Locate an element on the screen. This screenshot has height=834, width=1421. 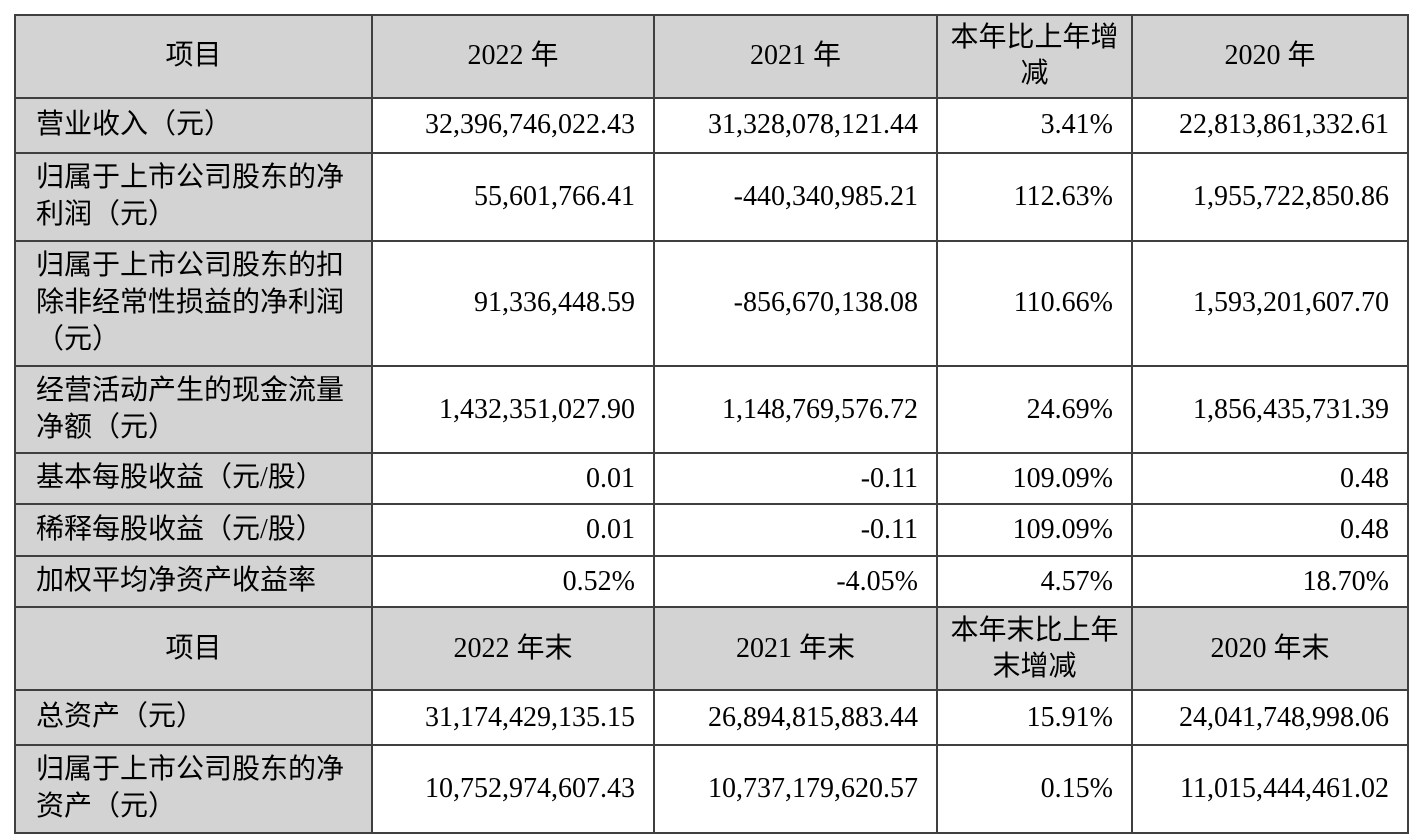
cell-2022: 91,336,448.59 is located at coordinates (513, 303).